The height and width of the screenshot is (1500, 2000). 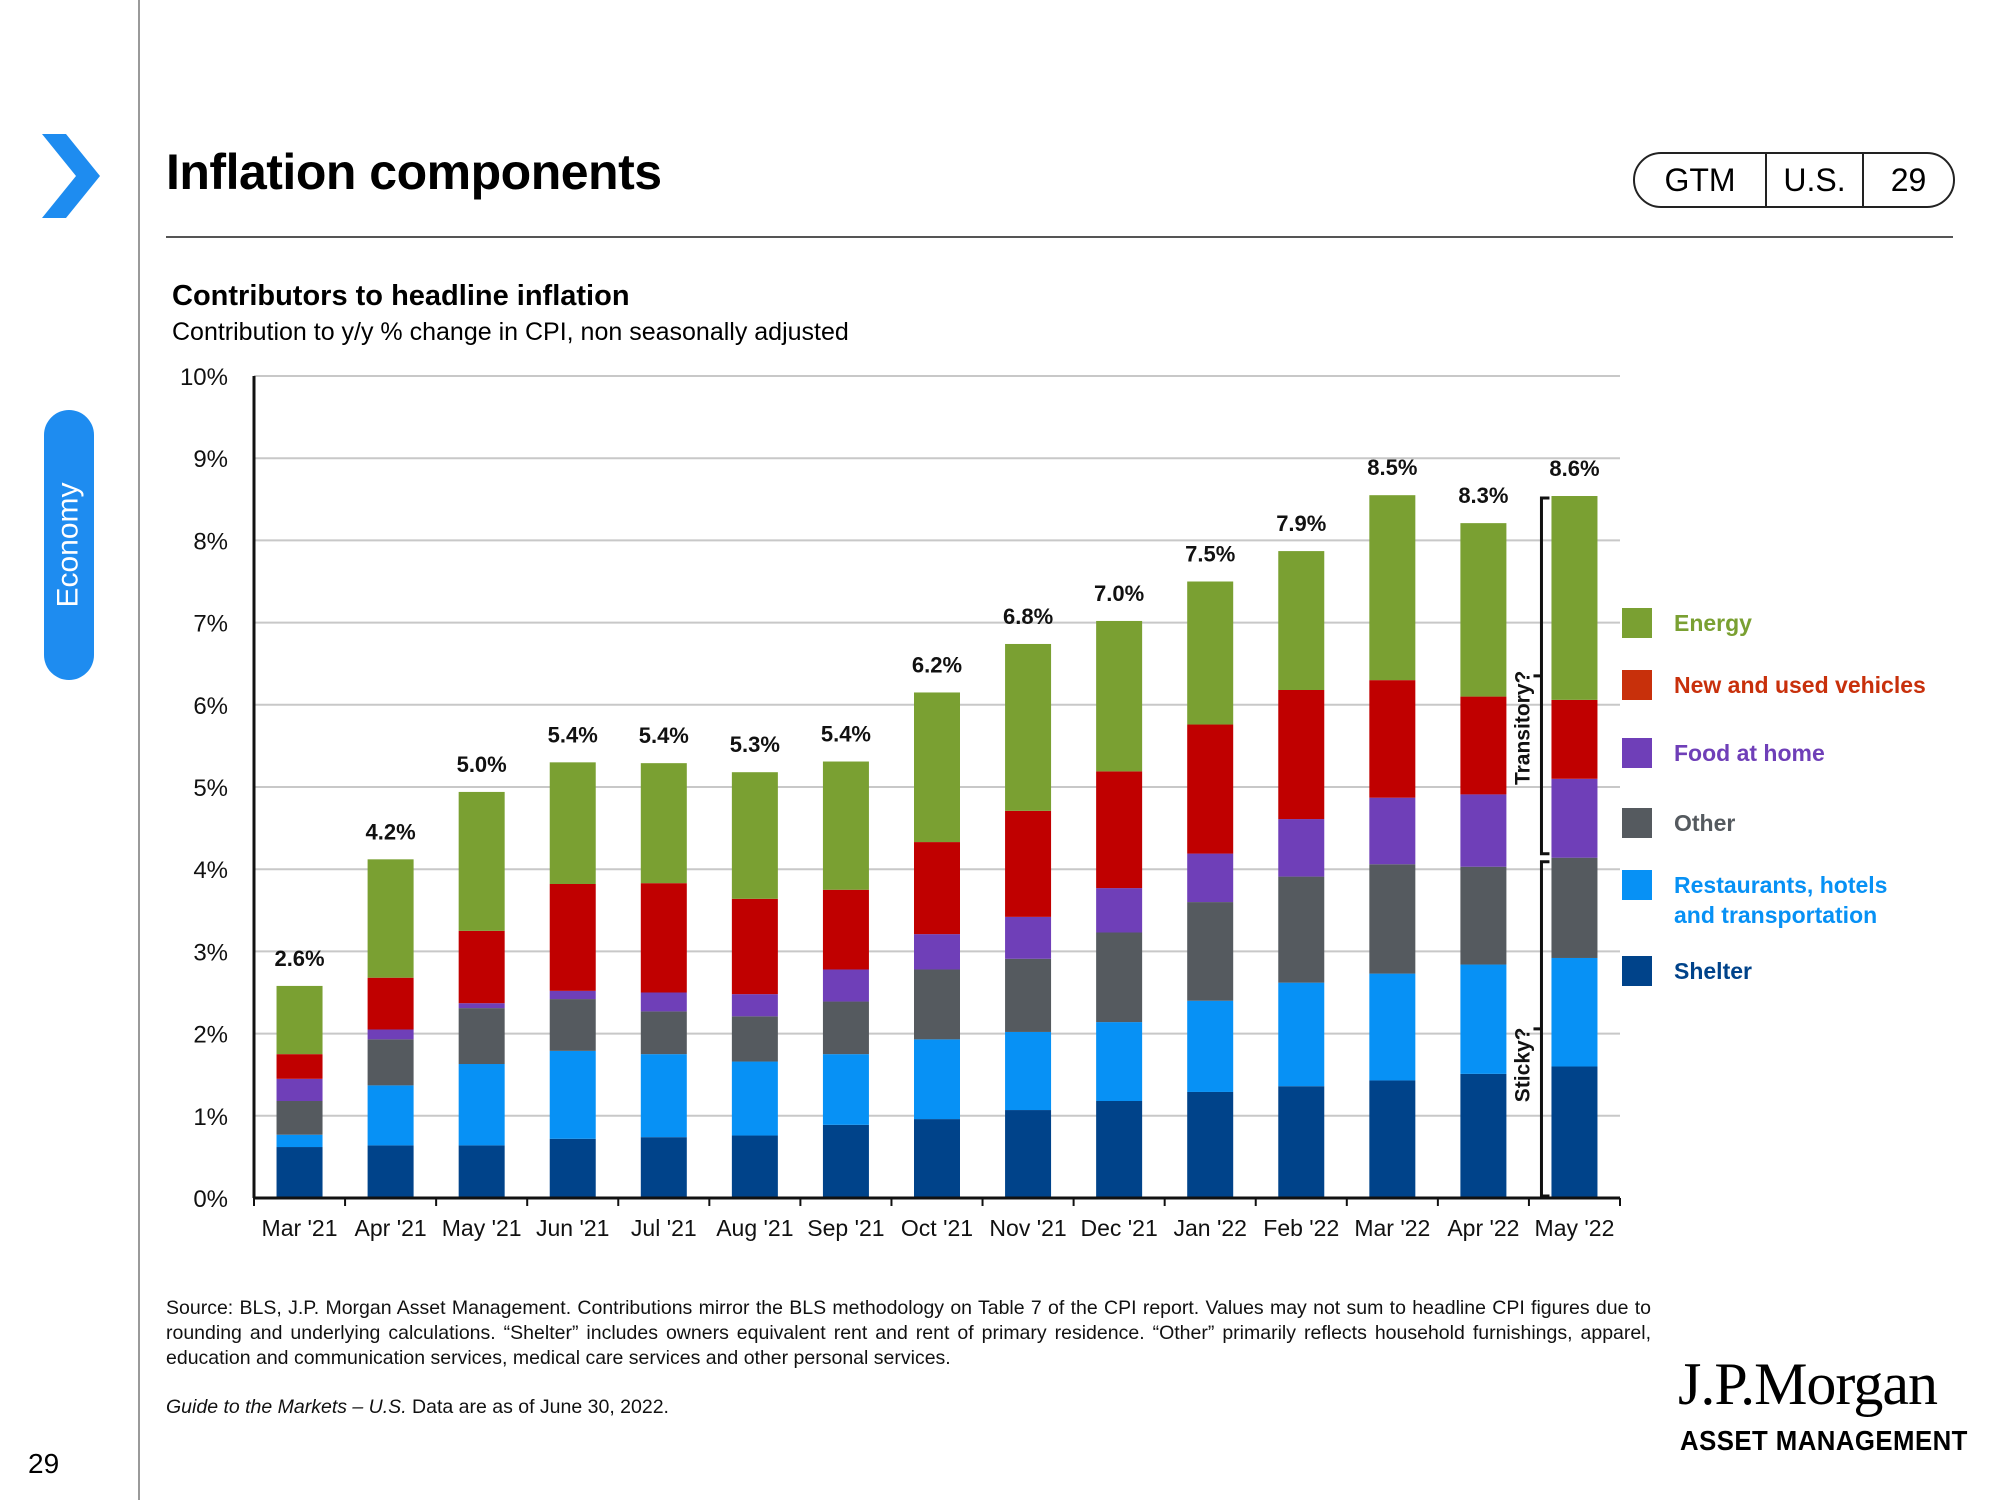 What do you see at coordinates (1392, 1228) in the screenshot?
I see `x-tick-label: Mar '22` at bounding box center [1392, 1228].